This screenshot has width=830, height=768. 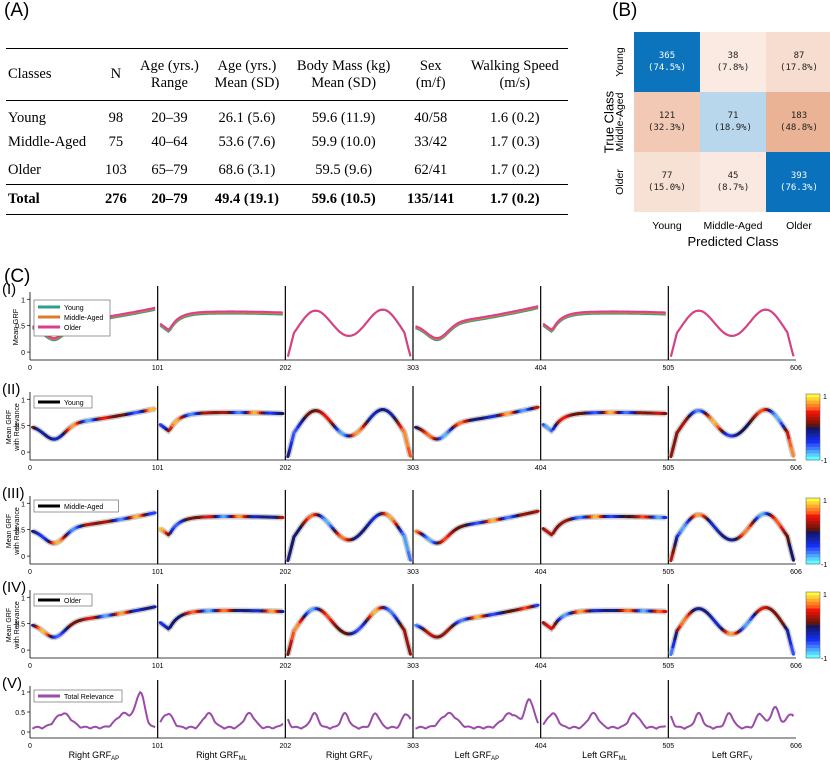 I want to click on confusion-cell: 38 (7.8%), so click(x=733, y=62).